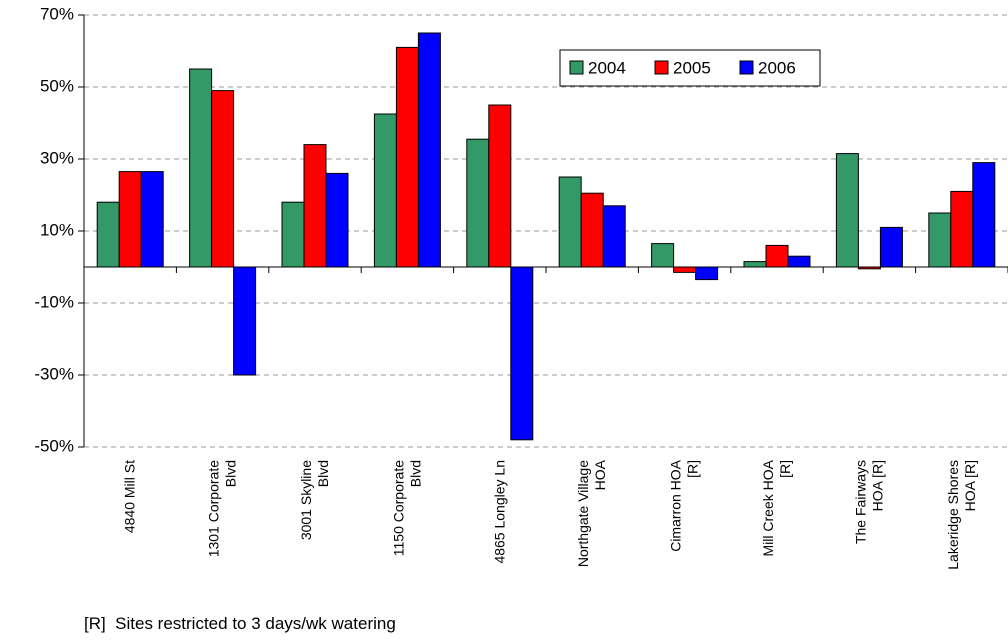 The width and height of the screenshot is (1008, 644). What do you see at coordinates (57, 229) in the screenshot?
I see `y-tick-label: 10%` at bounding box center [57, 229].